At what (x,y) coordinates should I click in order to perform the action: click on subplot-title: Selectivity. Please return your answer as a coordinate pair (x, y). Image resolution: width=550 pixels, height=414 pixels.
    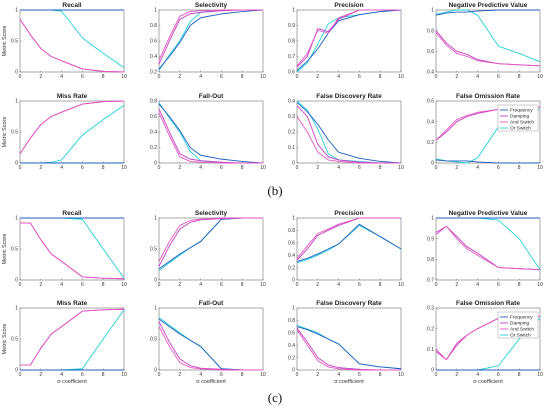
    Looking at the image, I should click on (211, 213).